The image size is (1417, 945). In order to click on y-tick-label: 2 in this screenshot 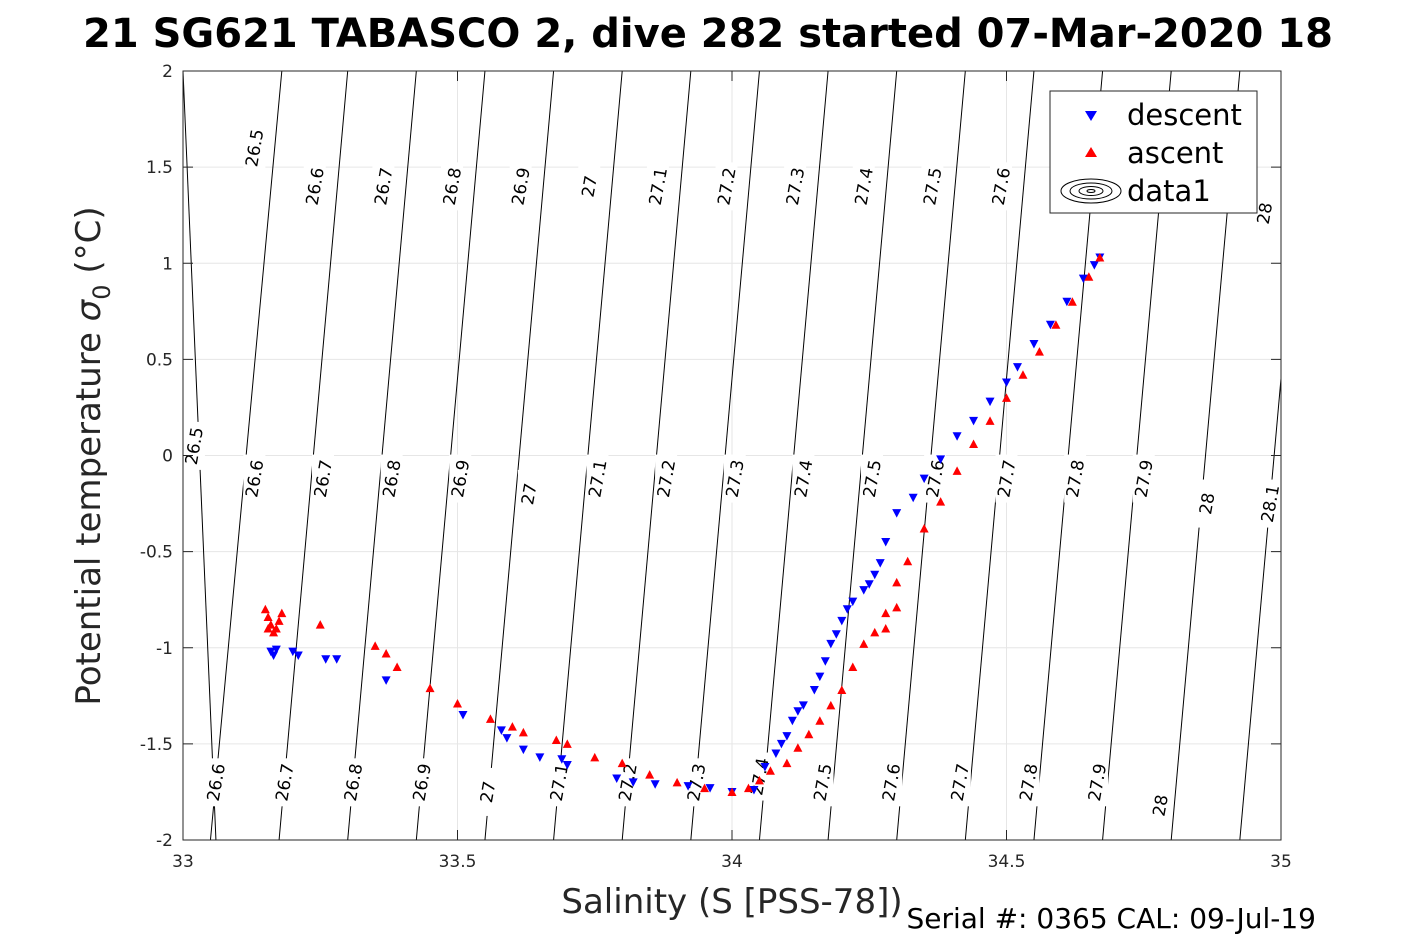, I will do `click(167, 72)`.